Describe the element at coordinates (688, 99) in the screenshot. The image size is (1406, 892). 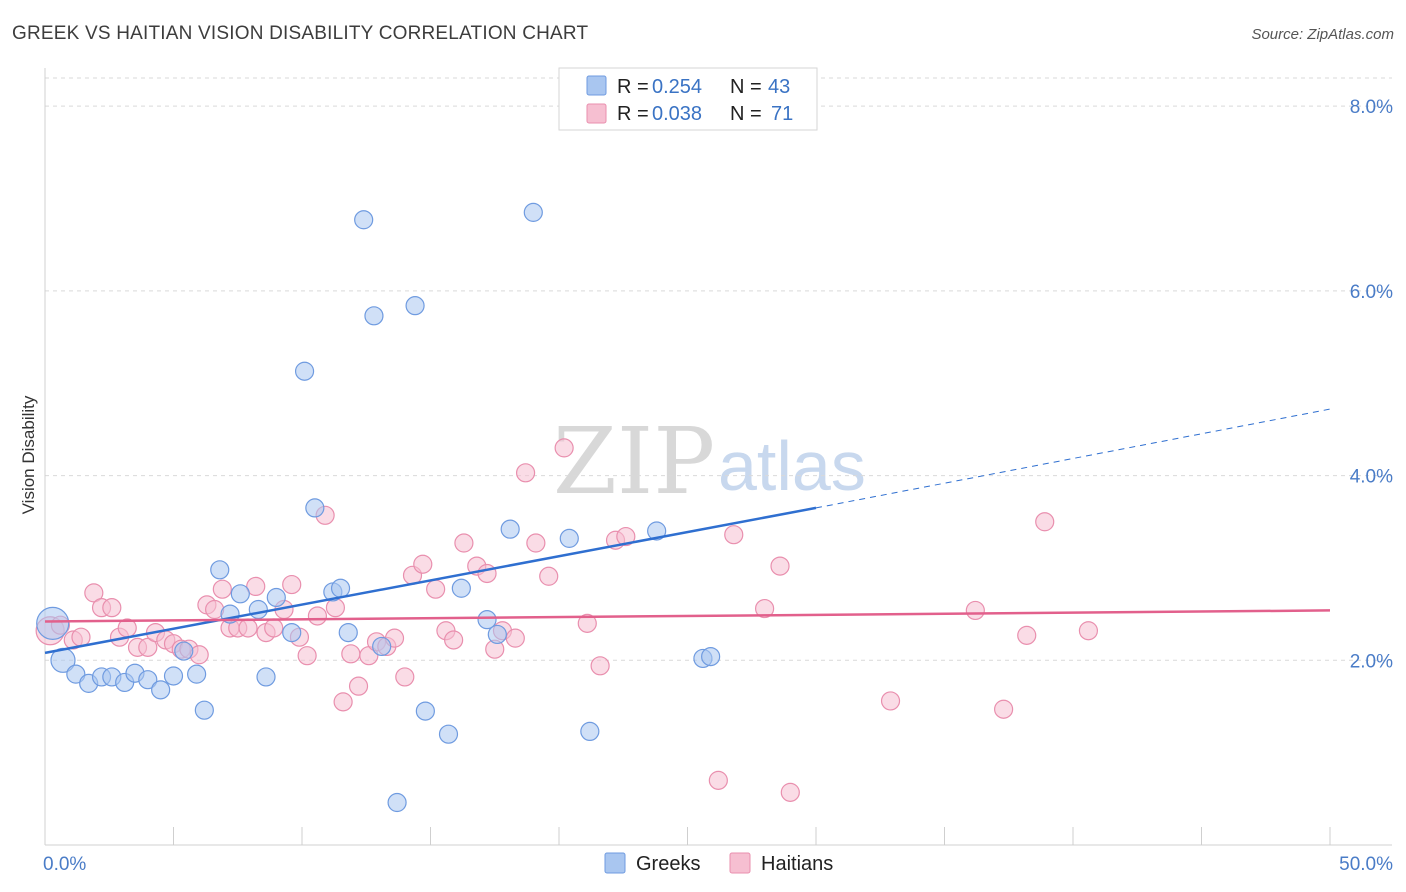
I see `legend: R = 0.254 N = 43 R = 0.038 N = 71` at that location.